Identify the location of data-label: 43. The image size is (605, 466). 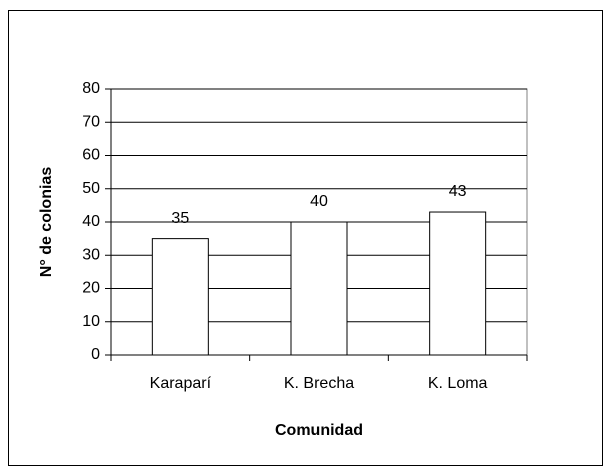
(458, 191).